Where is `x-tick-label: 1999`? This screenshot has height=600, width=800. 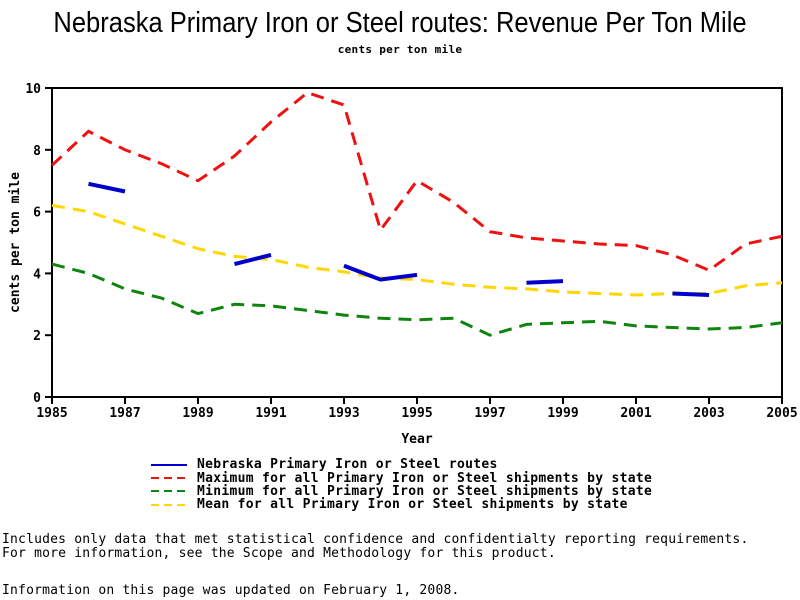
x-tick-label: 1999 is located at coordinates (562, 413).